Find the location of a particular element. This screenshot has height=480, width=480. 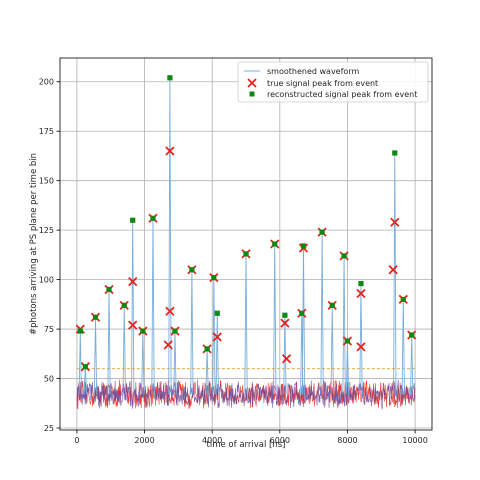

y-tick-label: 175 is located at coordinates (46, 131).